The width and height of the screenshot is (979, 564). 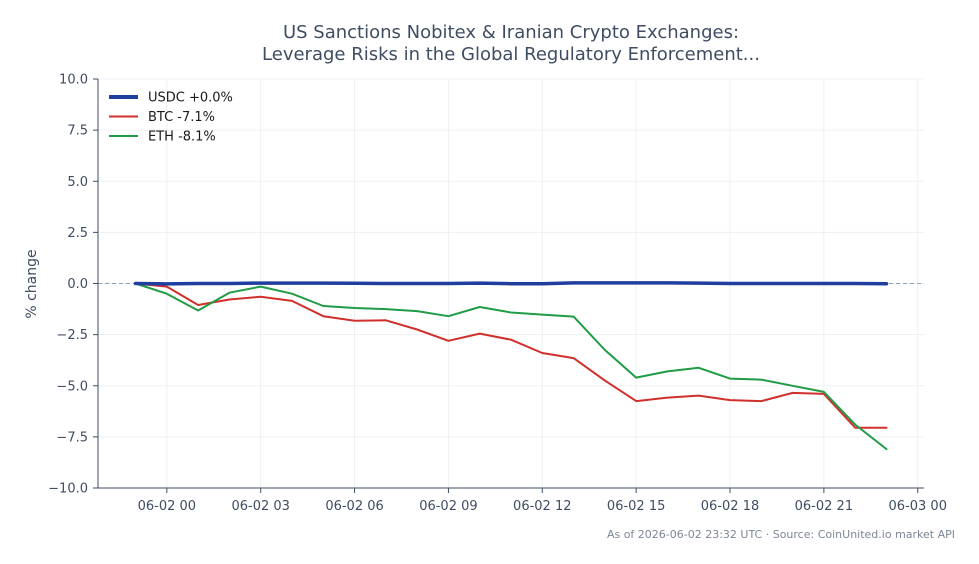 I want to click on y-tick-label-5: −2.5, so click(x=72, y=335).